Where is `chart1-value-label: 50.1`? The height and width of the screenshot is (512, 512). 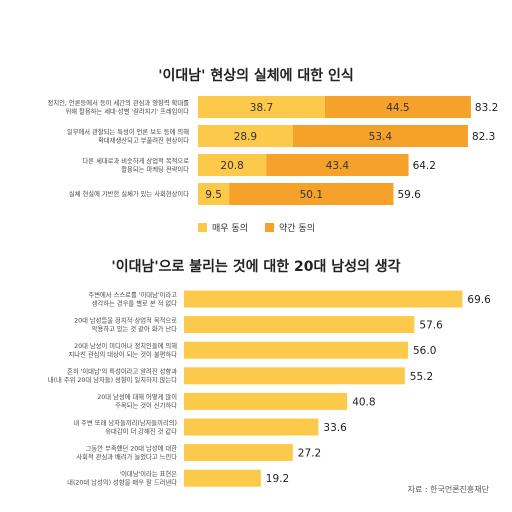 chart1-value-label: 50.1 is located at coordinates (311, 195).